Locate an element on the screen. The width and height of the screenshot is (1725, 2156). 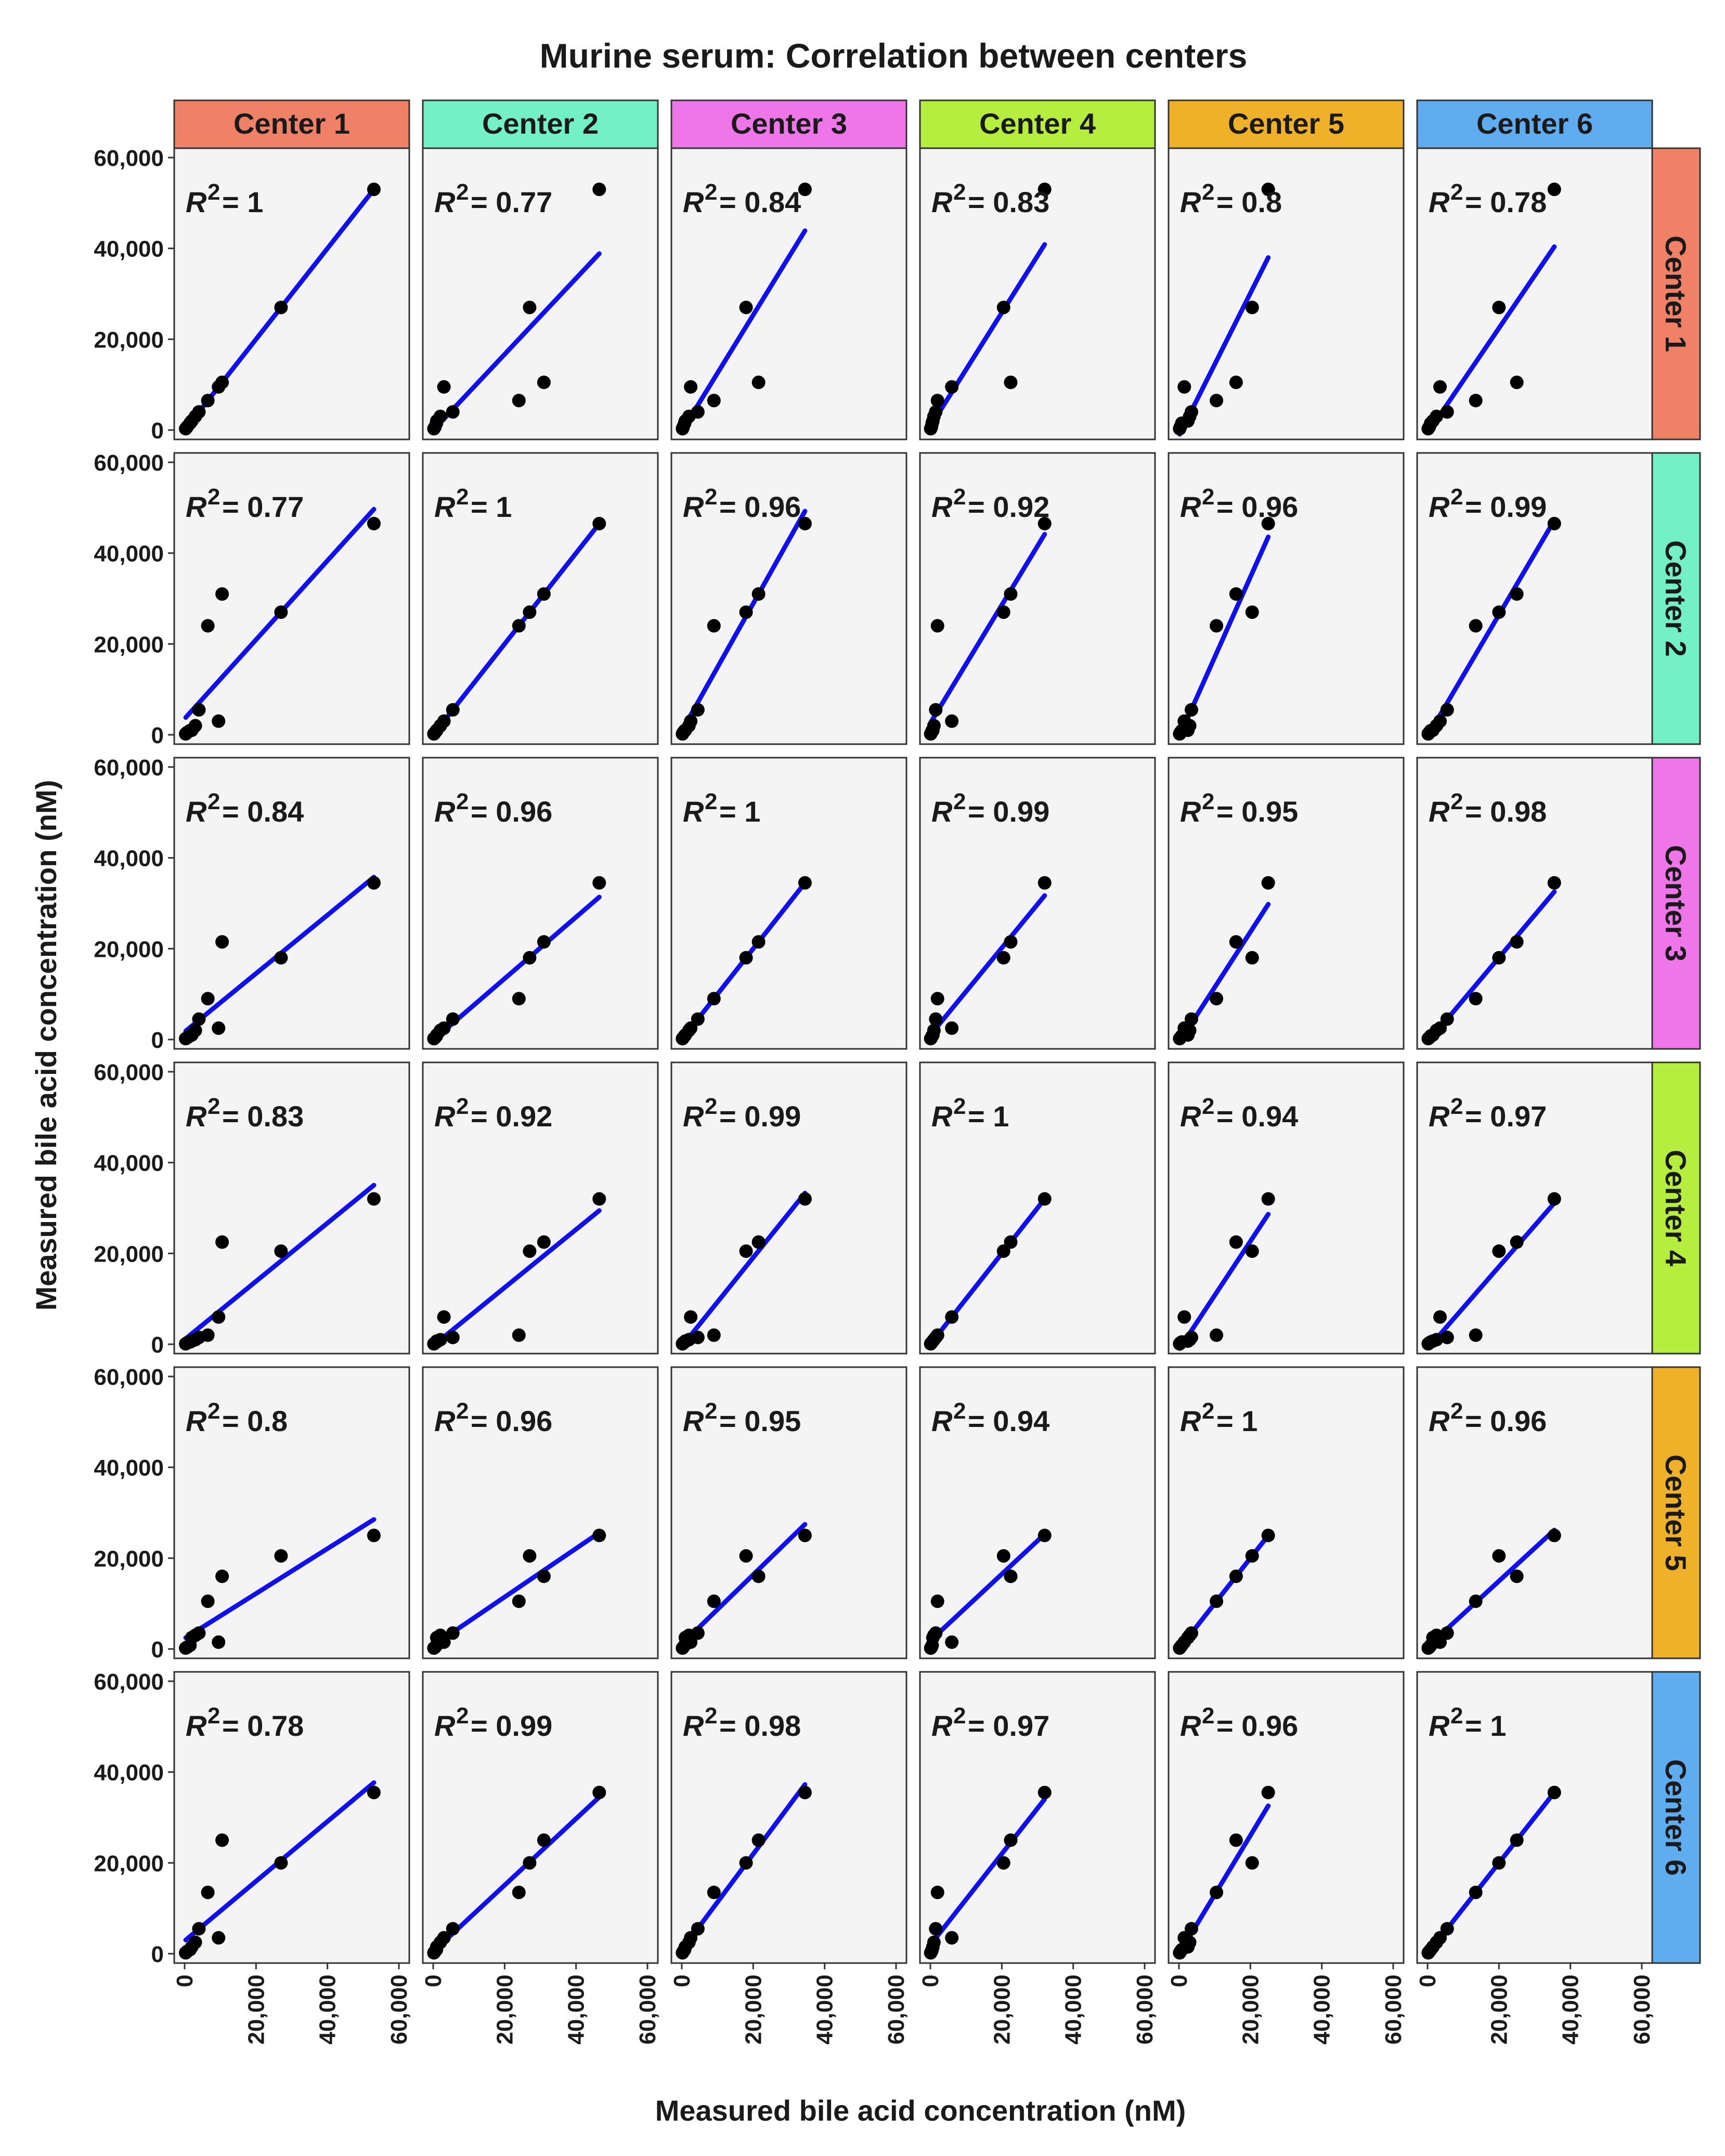
panel-r1-c2: R 2 = 0.77 is located at coordinates (540, 293).